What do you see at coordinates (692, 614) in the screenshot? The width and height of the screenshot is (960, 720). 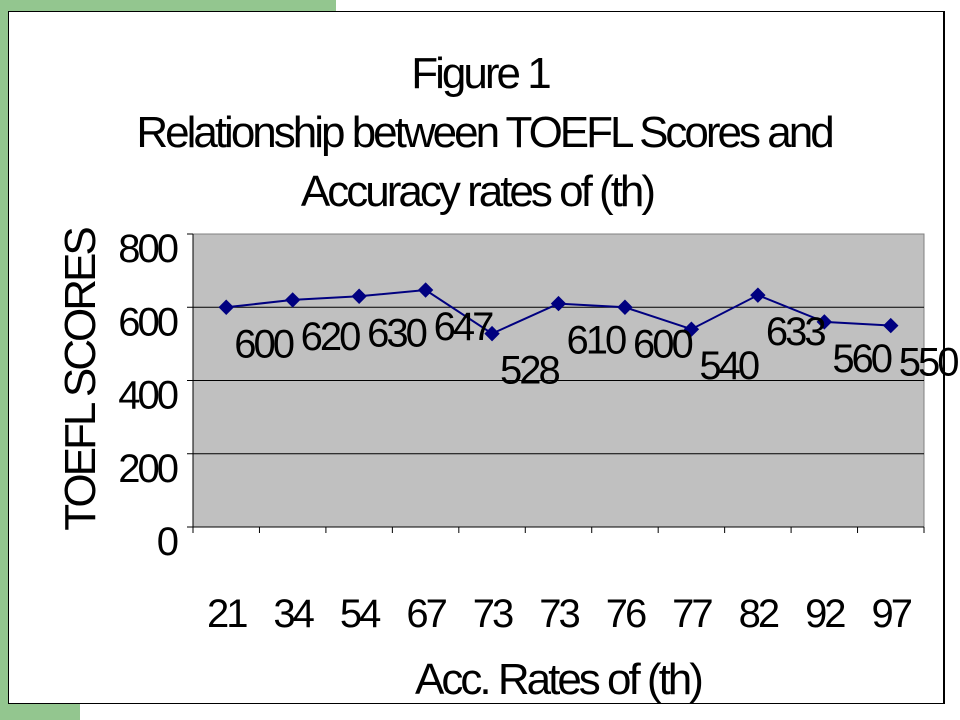 I see `x-tick-label: 77` at bounding box center [692, 614].